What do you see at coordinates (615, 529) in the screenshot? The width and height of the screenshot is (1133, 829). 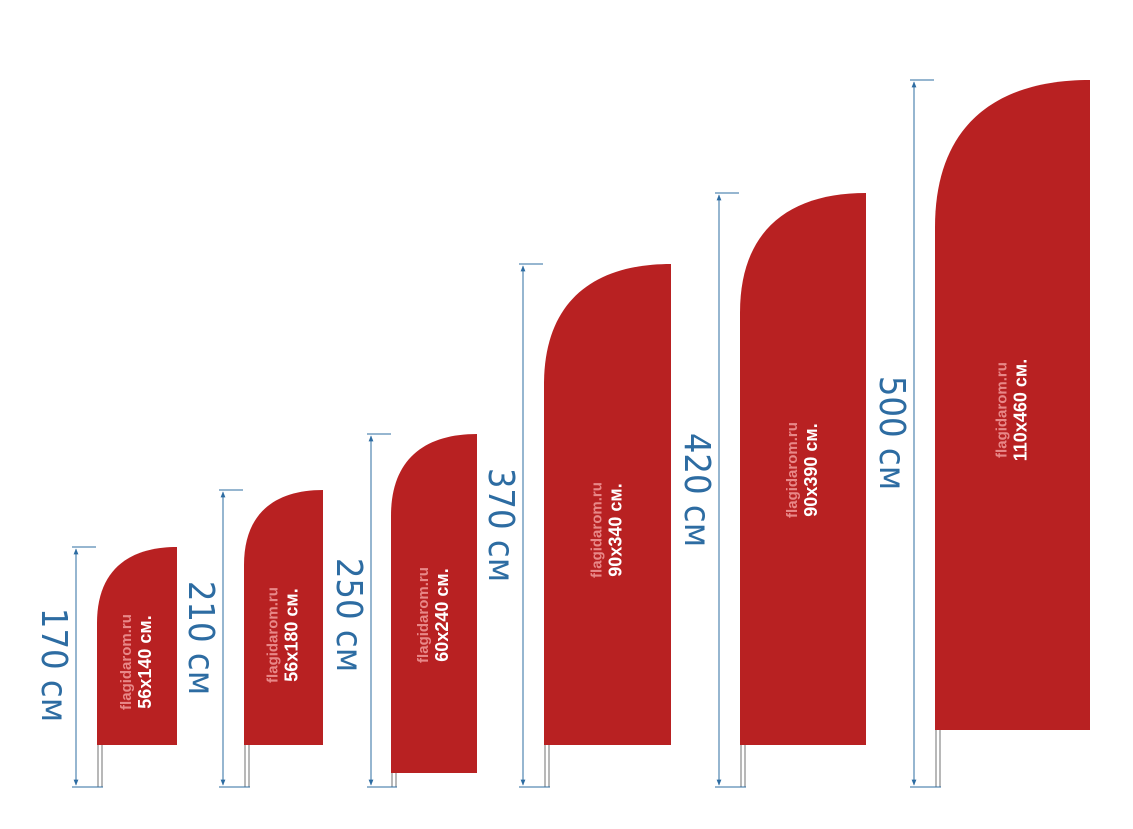 I see `flag-size: 90x340 см.` at bounding box center [615, 529].